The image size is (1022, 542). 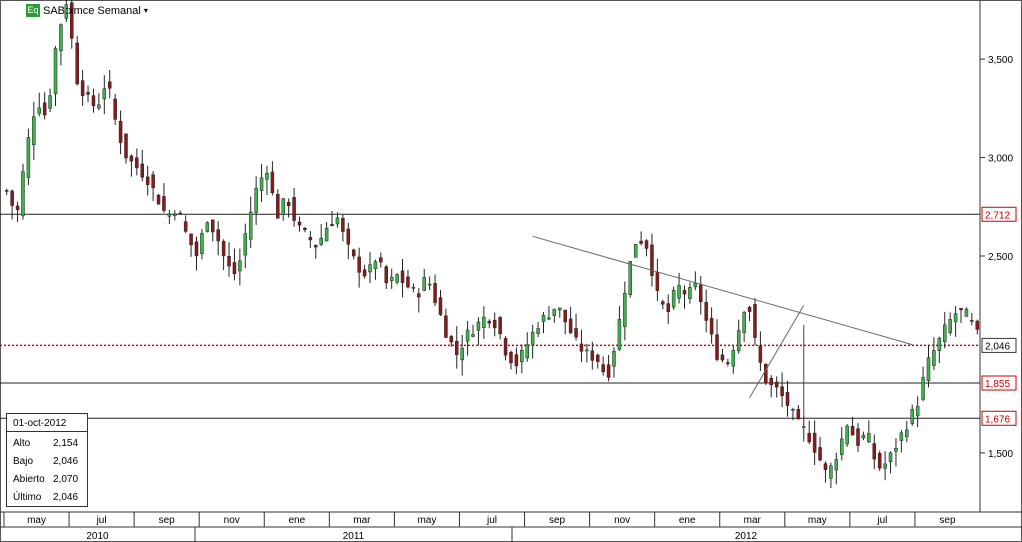 I want to click on last-price-box, so click(x=999, y=345).